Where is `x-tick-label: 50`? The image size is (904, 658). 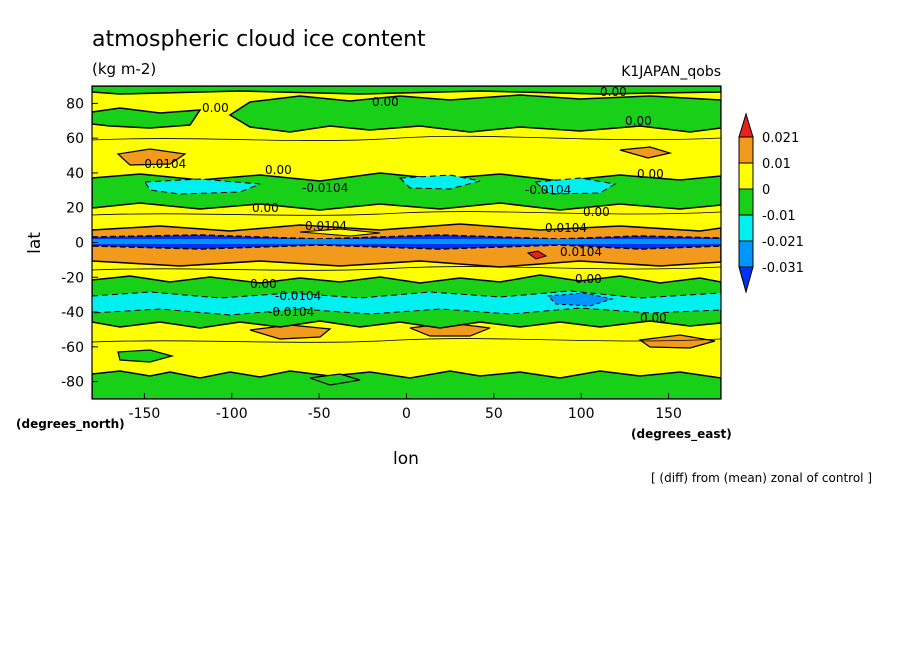 x-tick-label: 50 is located at coordinates (494, 414).